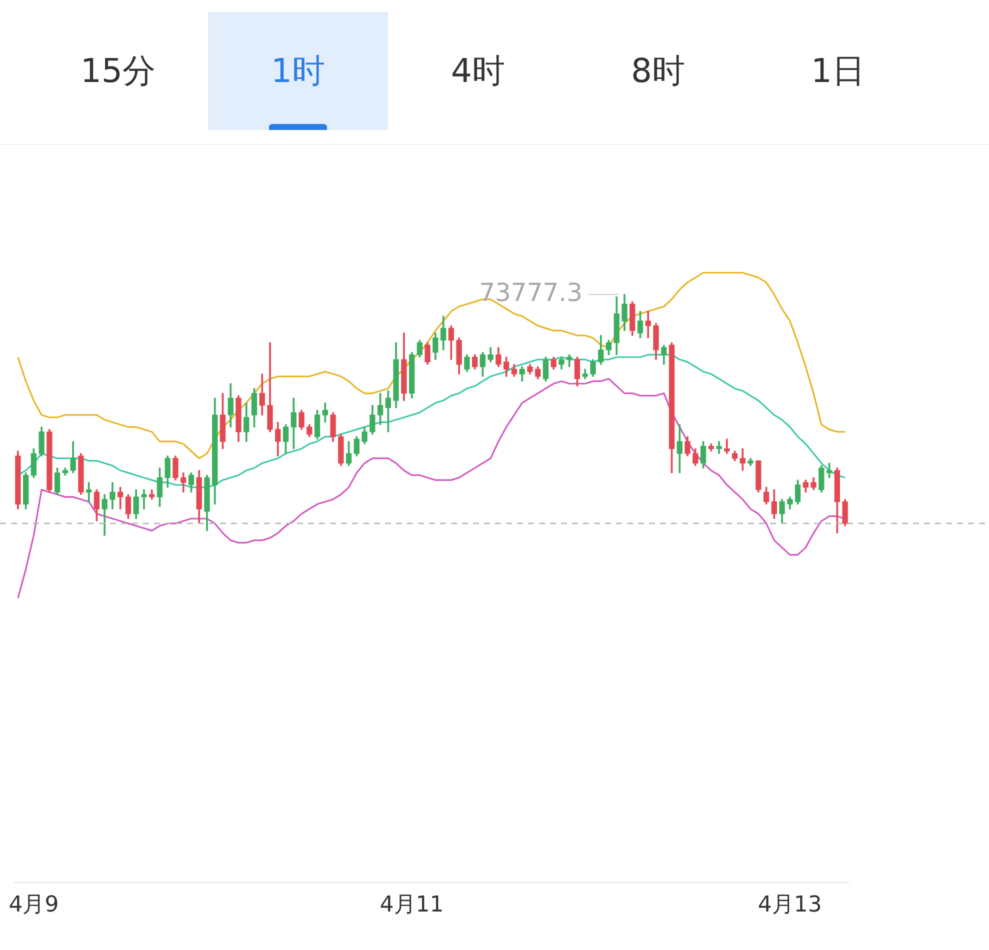 Image resolution: width=989 pixels, height=950 pixels. I want to click on text: 15分, so click(118, 71).